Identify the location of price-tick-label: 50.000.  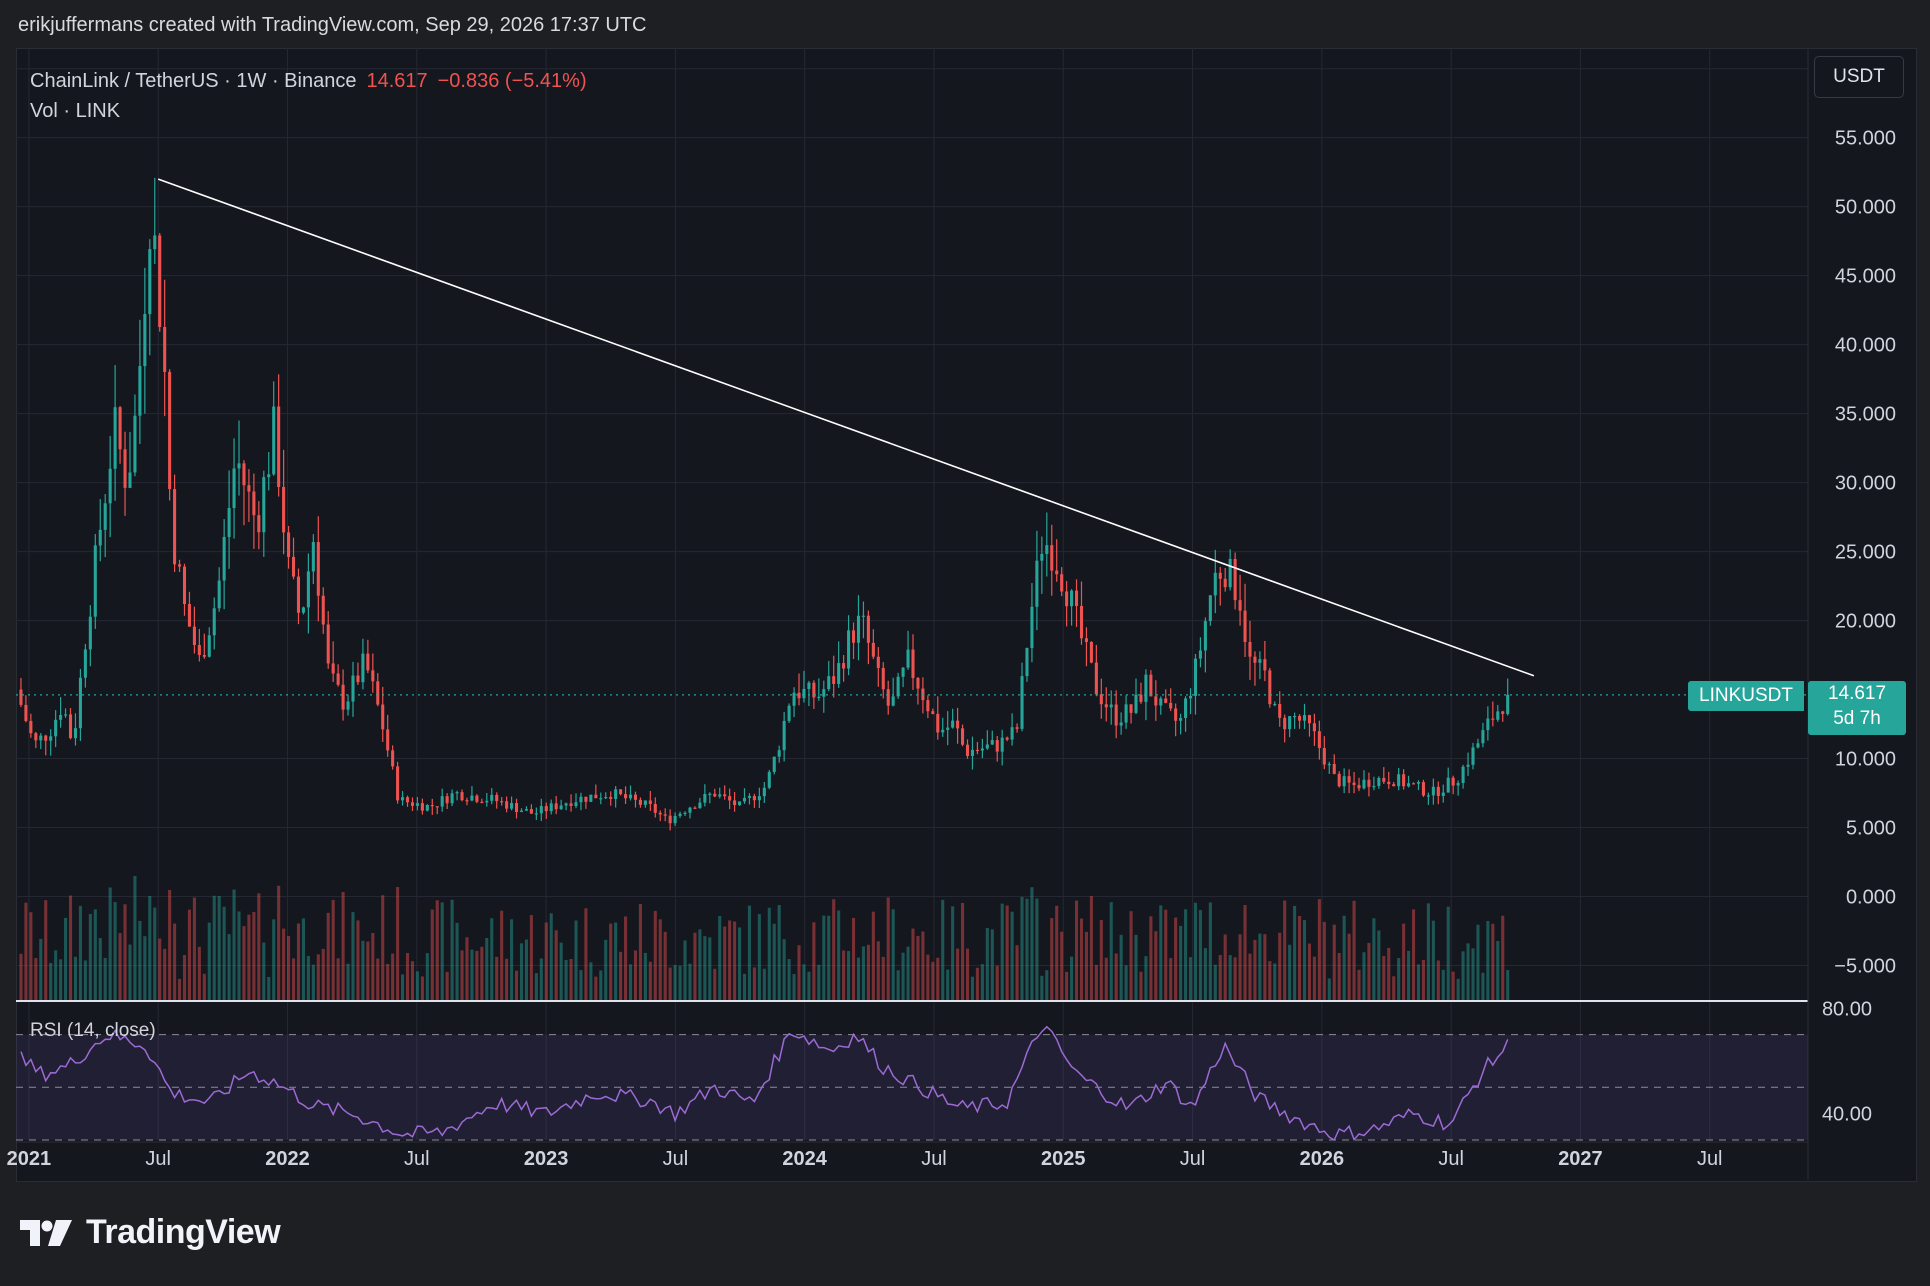
(1865, 208).